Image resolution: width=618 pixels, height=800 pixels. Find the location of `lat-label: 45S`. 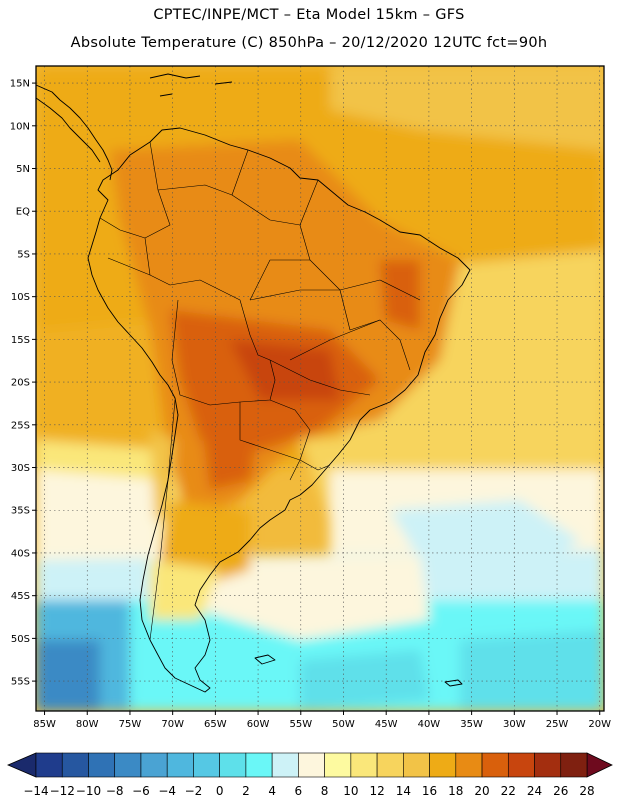

lat-label: 45S is located at coordinates (20, 596).